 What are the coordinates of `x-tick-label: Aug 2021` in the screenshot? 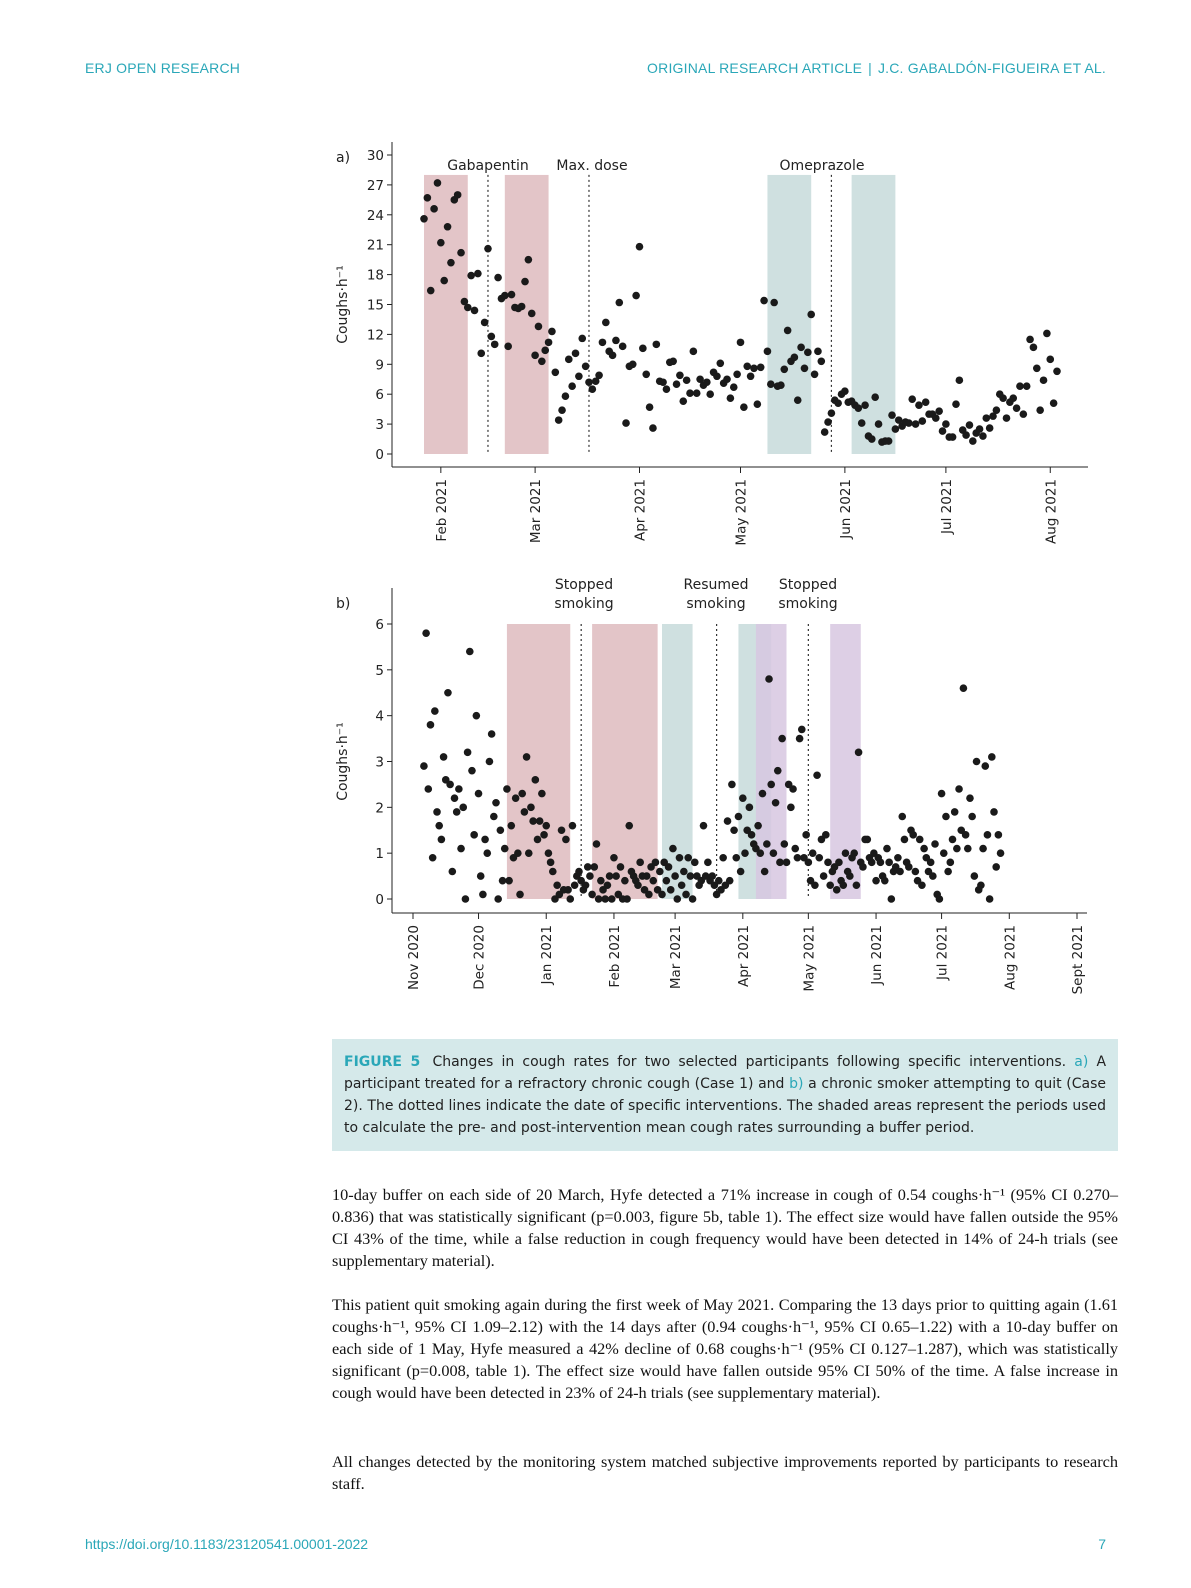 It's located at (1010, 957).